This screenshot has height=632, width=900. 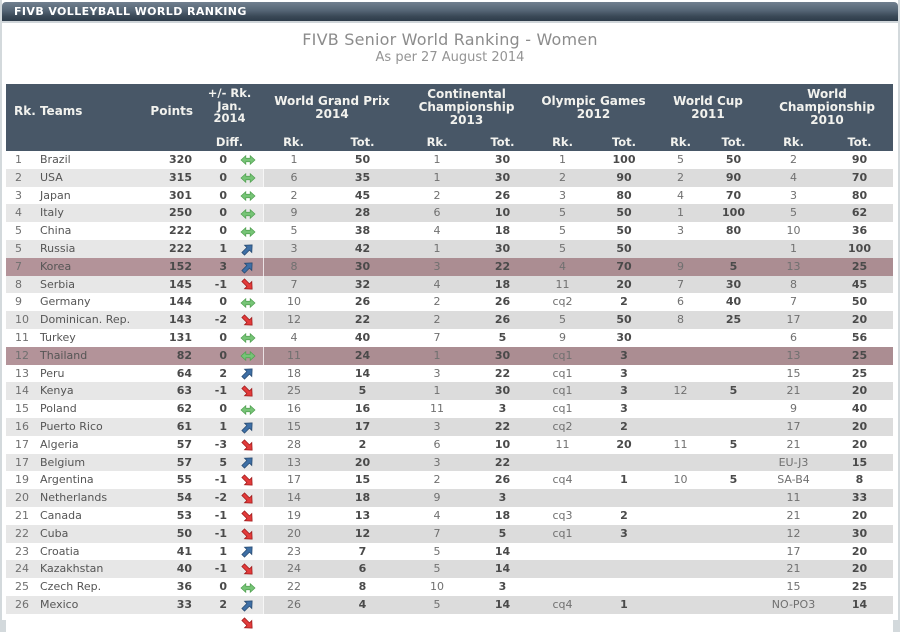 What do you see at coordinates (170, 480) in the screenshot?
I see `cell-points: 55` at bounding box center [170, 480].